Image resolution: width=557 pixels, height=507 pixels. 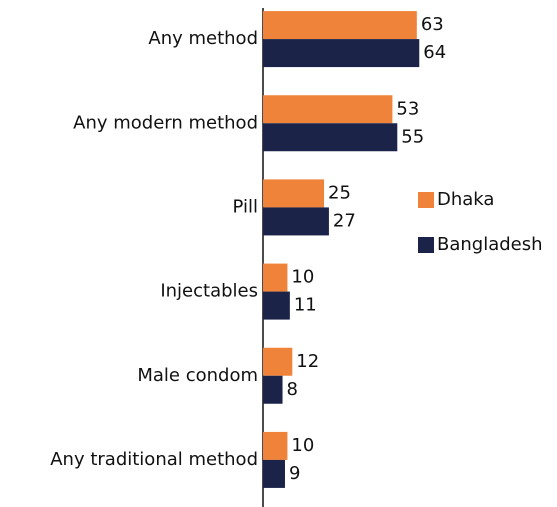 What do you see at coordinates (305, 305) in the screenshot?
I see `data-label: 11` at bounding box center [305, 305].